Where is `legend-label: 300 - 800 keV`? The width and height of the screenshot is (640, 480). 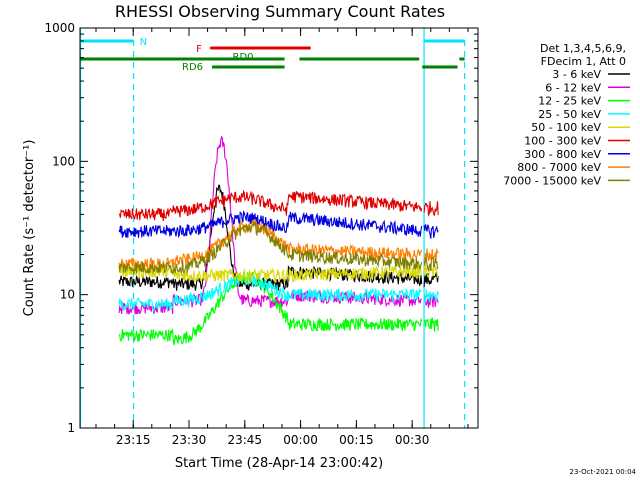 legend-label: 300 - 800 keV is located at coordinates (562, 154).